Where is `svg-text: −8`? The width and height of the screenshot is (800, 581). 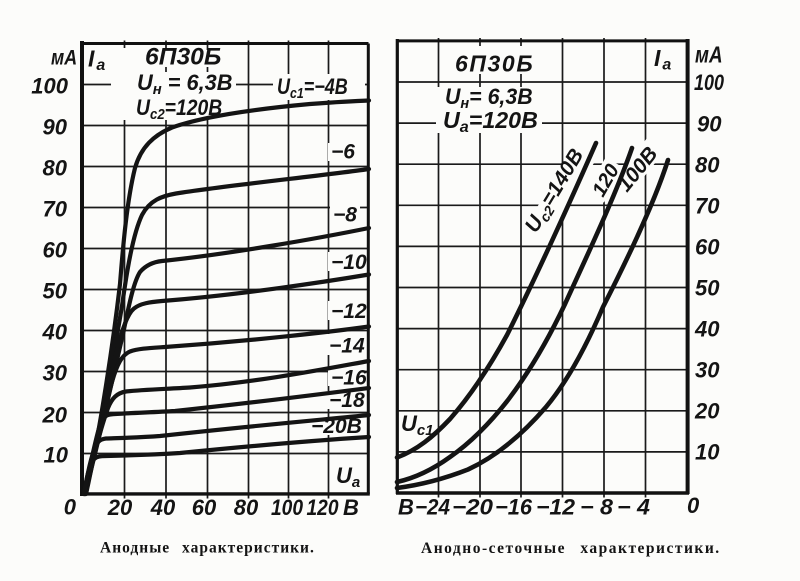 svg-text: −8 is located at coordinates (345, 215).